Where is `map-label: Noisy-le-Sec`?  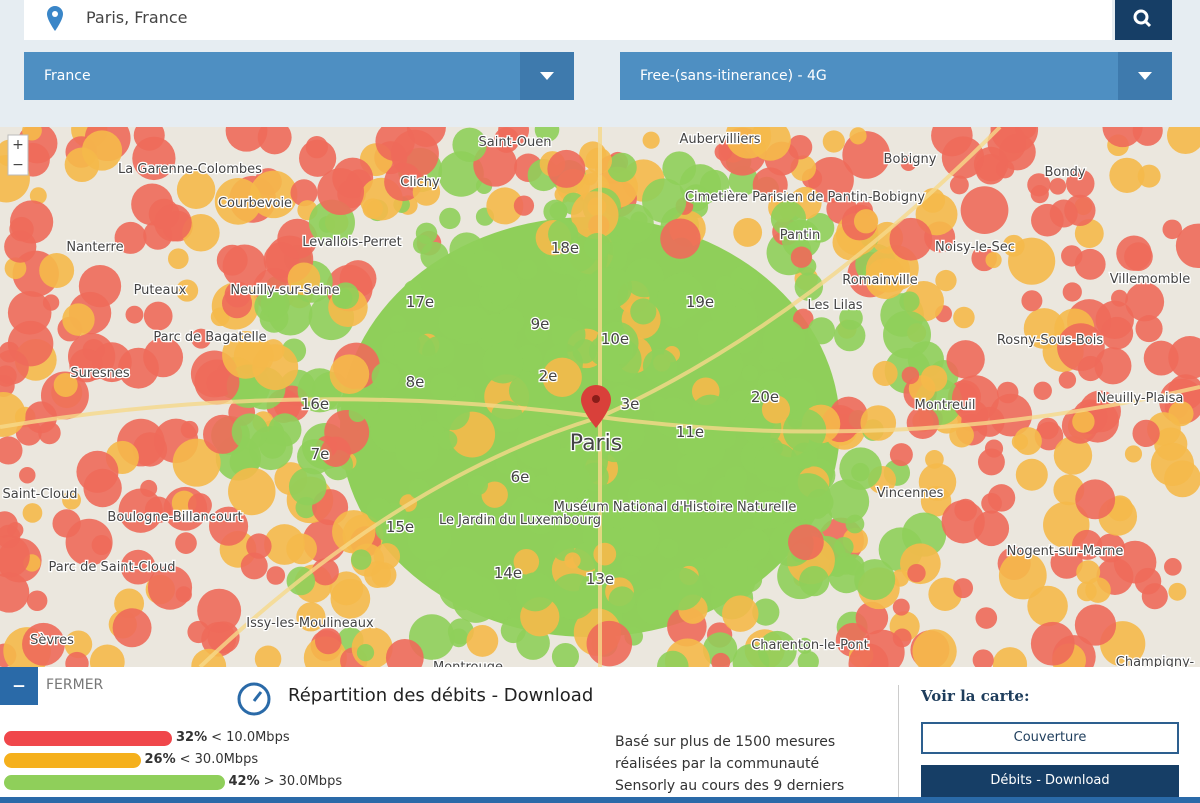 map-label: Noisy-le-Sec is located at coordinates (975, 247).